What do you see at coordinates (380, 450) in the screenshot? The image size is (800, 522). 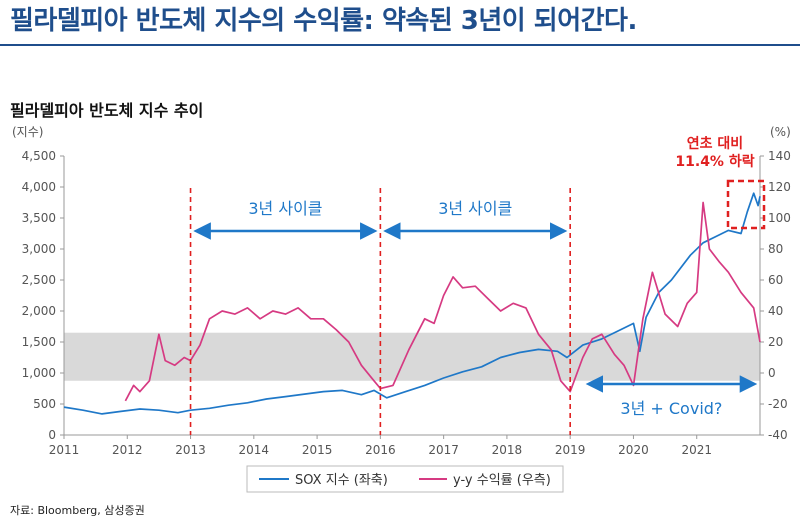 I see `x-tick-label: 2016` at bounding box center [380, 450].